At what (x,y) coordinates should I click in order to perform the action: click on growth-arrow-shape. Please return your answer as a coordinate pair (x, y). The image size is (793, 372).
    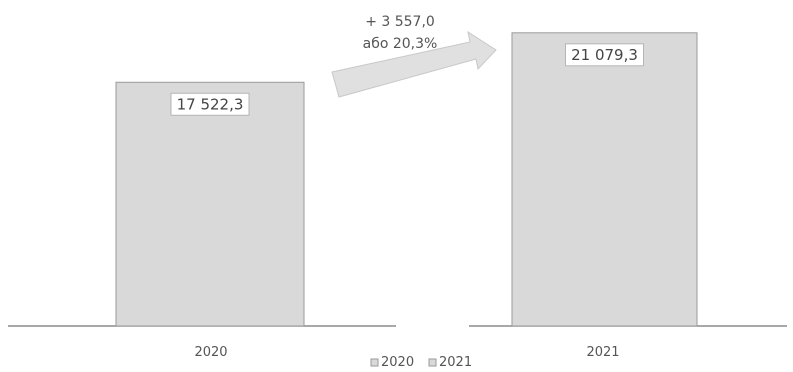
    Looking at the image, I should click on (414, 64).